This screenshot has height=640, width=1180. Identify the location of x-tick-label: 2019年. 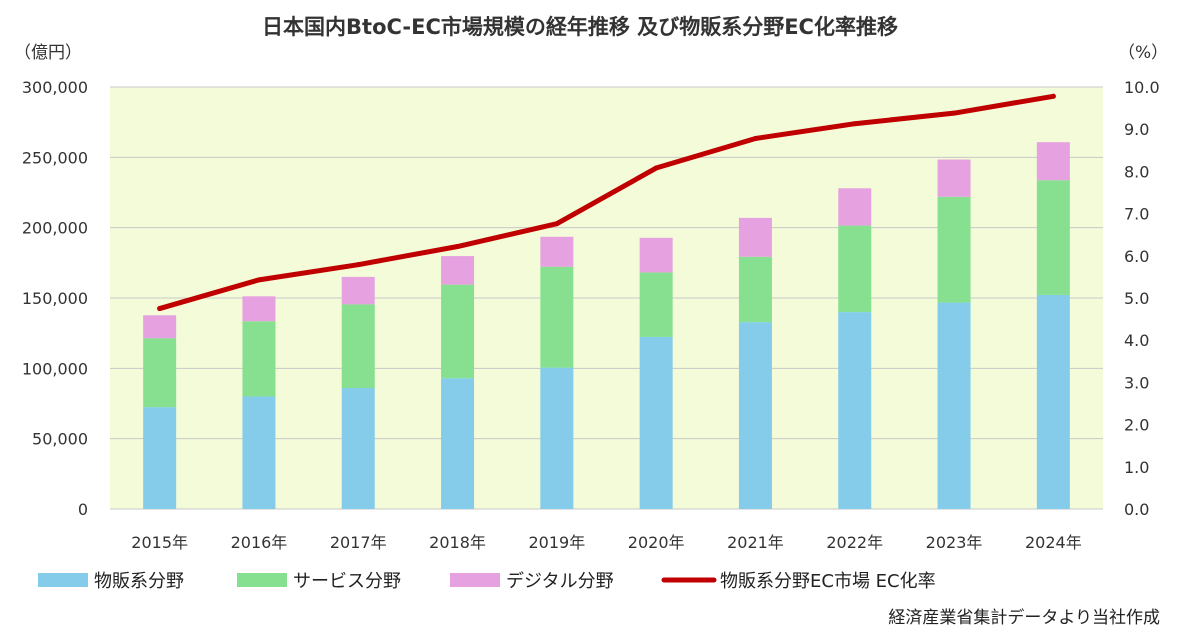
(556, 542).